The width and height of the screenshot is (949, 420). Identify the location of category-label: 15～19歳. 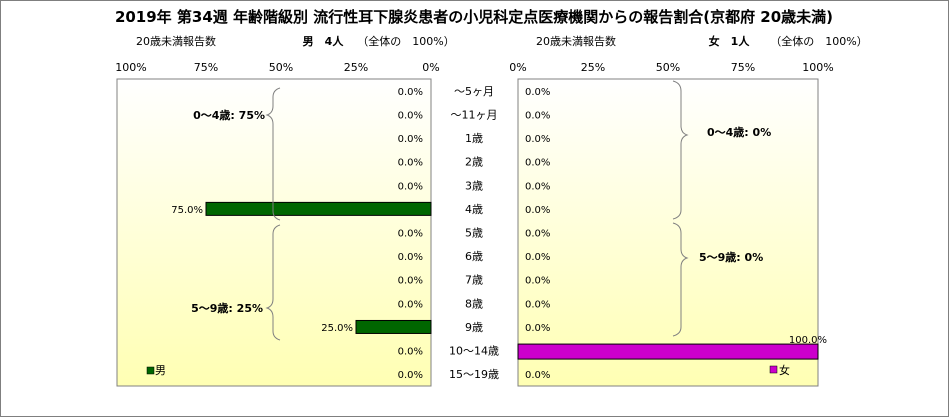
(474, 374).